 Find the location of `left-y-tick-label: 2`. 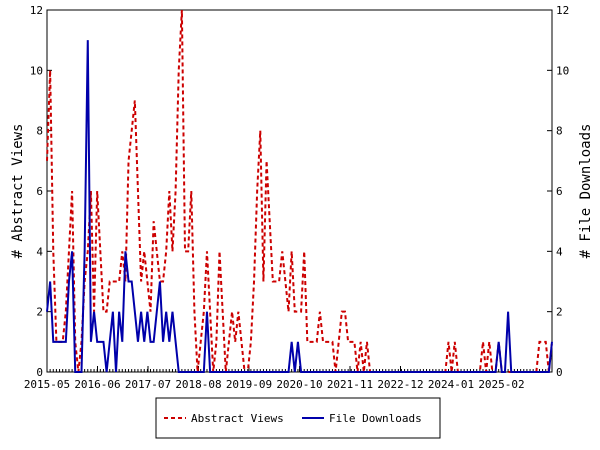

left-y-tick-label: 2 is located at coordinates (39, 312).